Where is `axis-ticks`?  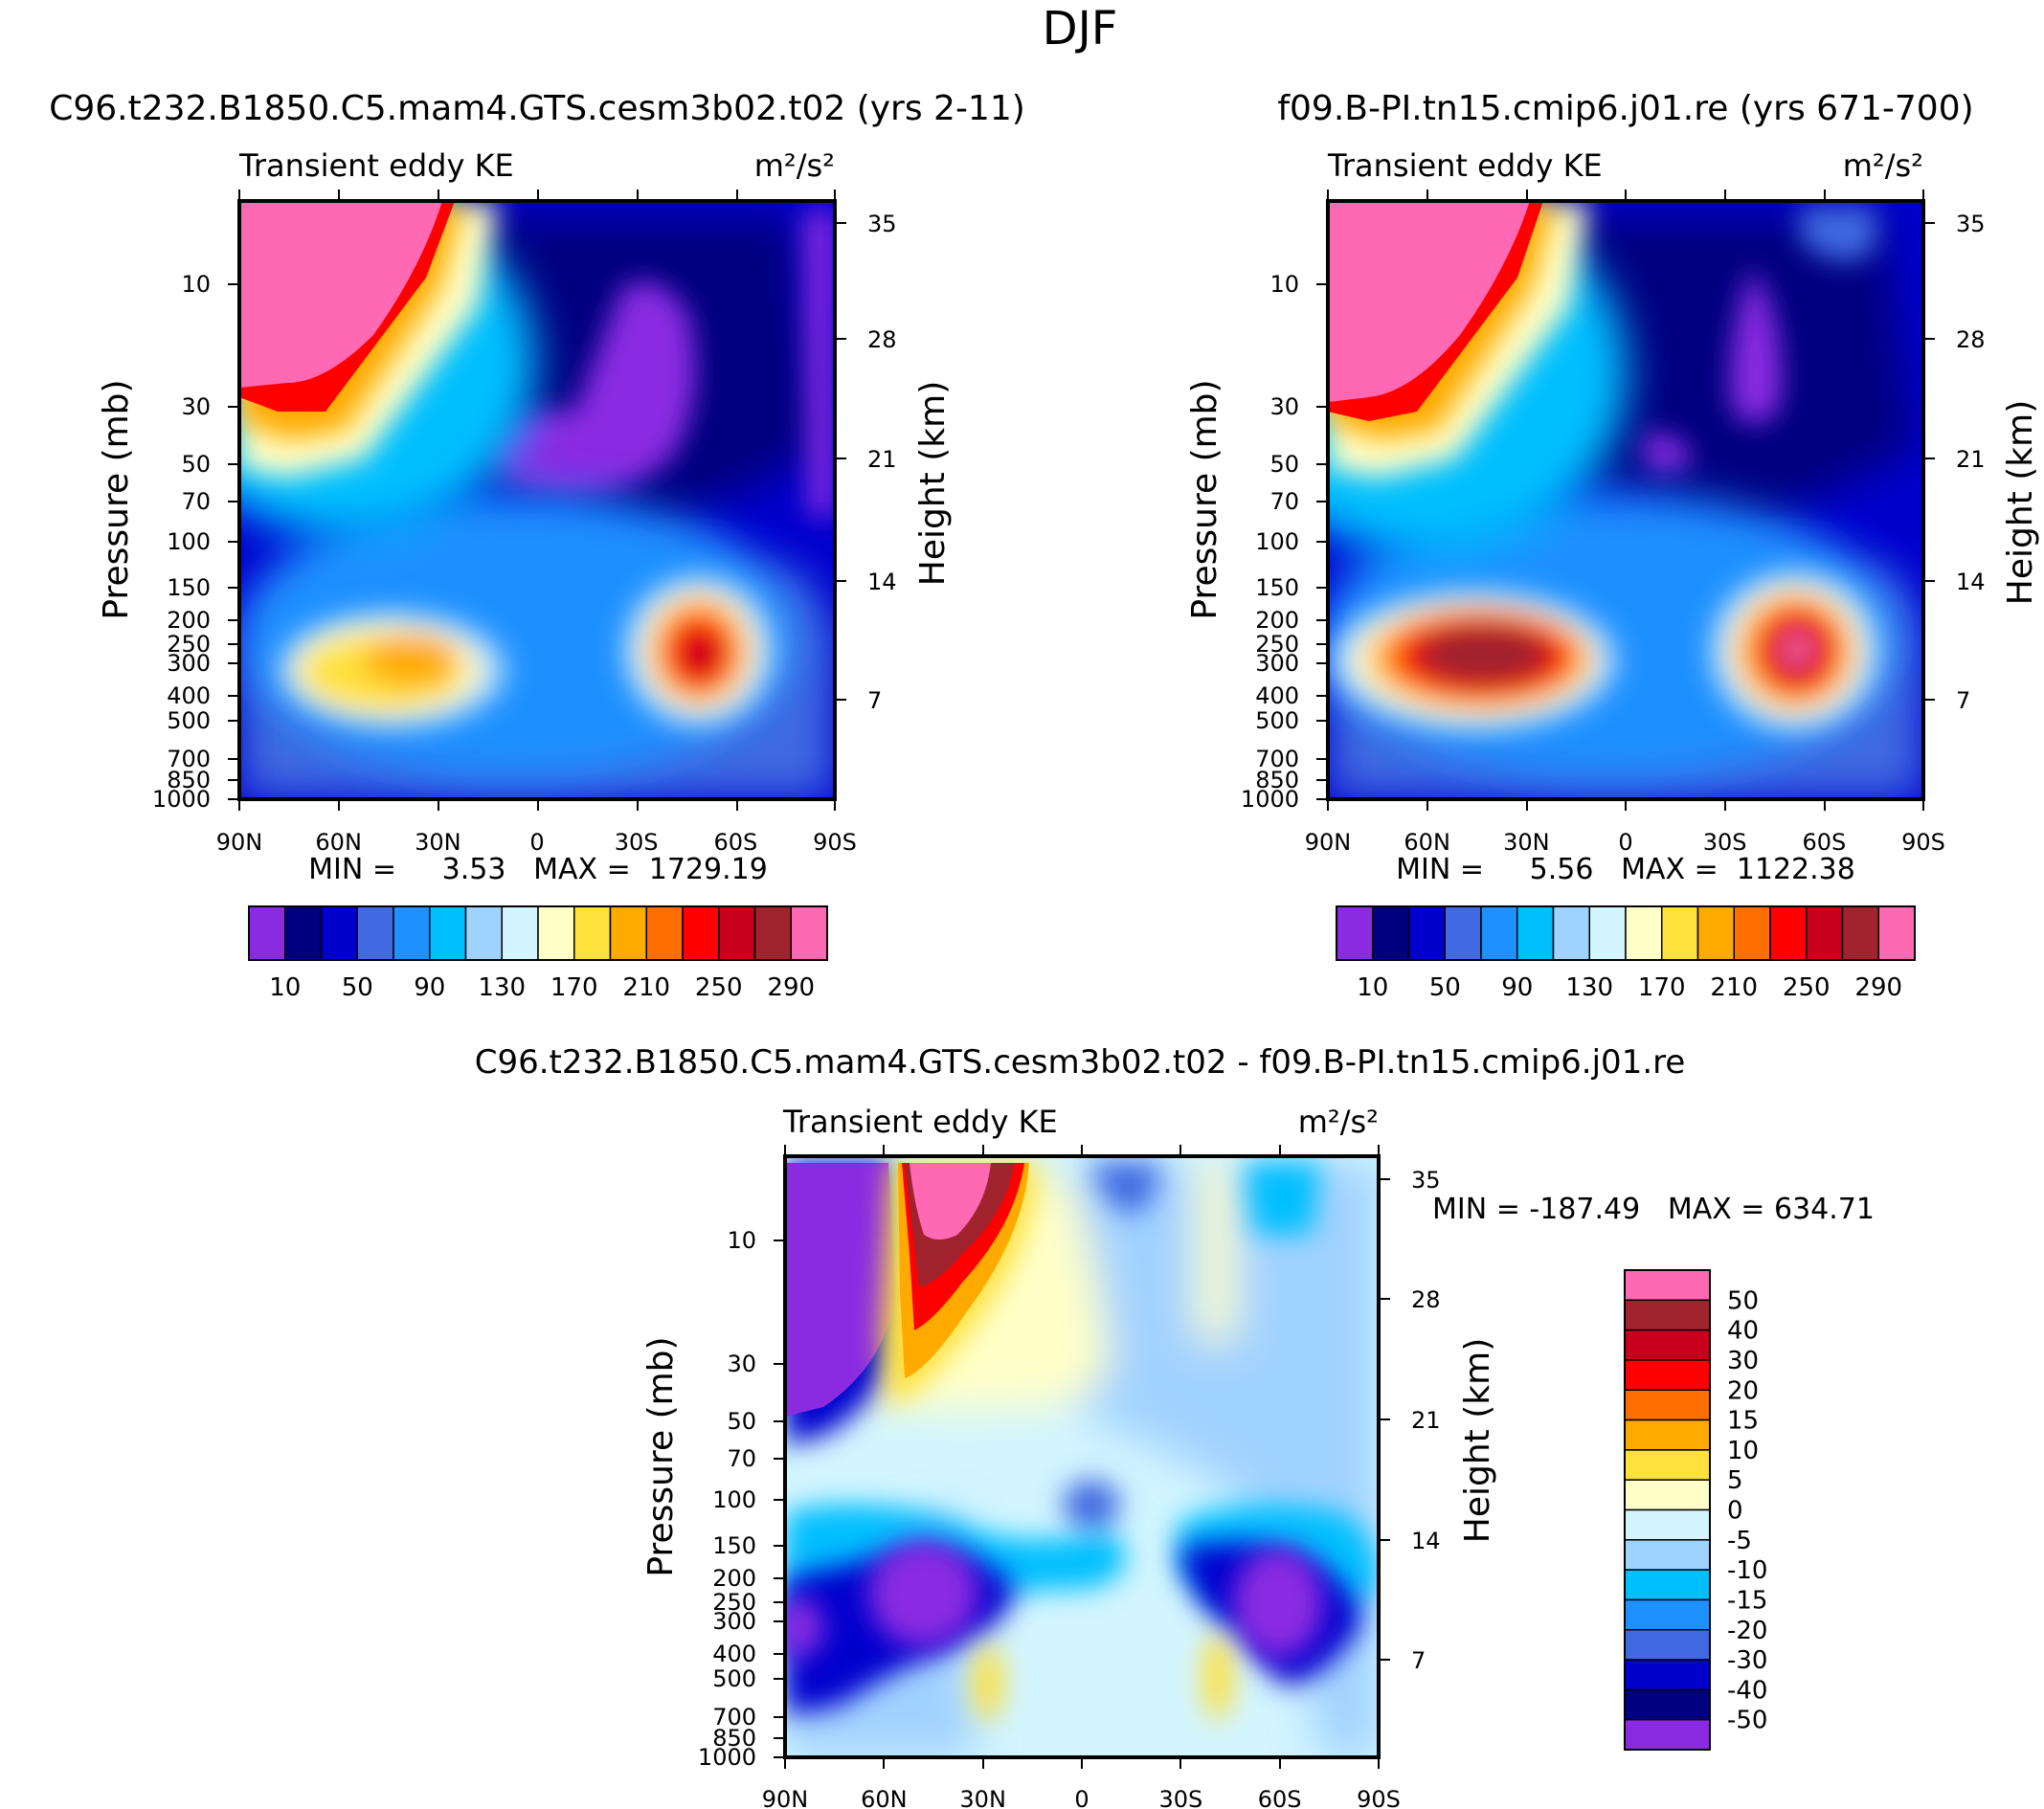
axis-ticks is located at coordinates (537, 500).